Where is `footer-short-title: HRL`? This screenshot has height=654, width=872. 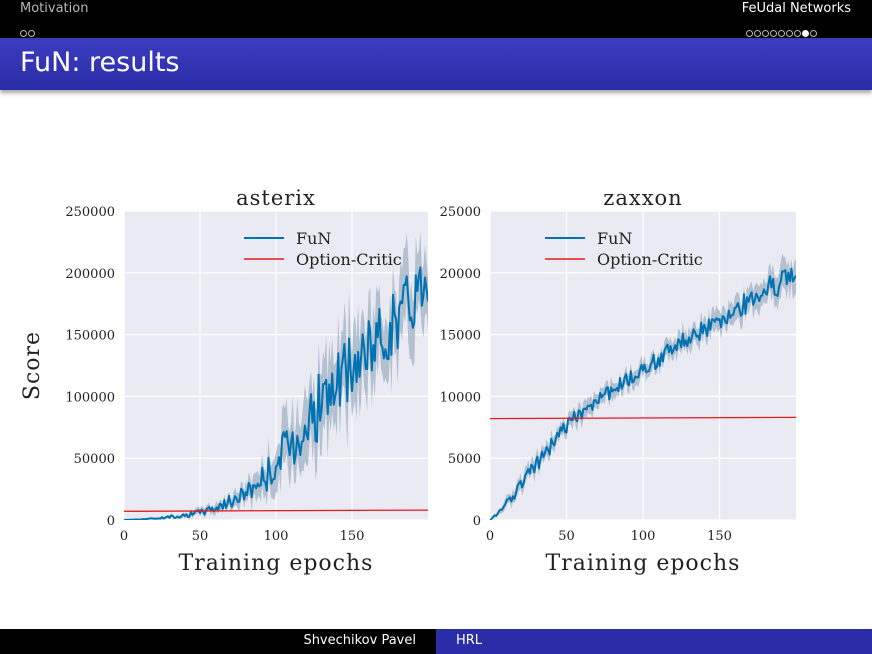
footer-short-title: HRL is located at coordinates (469, 640).